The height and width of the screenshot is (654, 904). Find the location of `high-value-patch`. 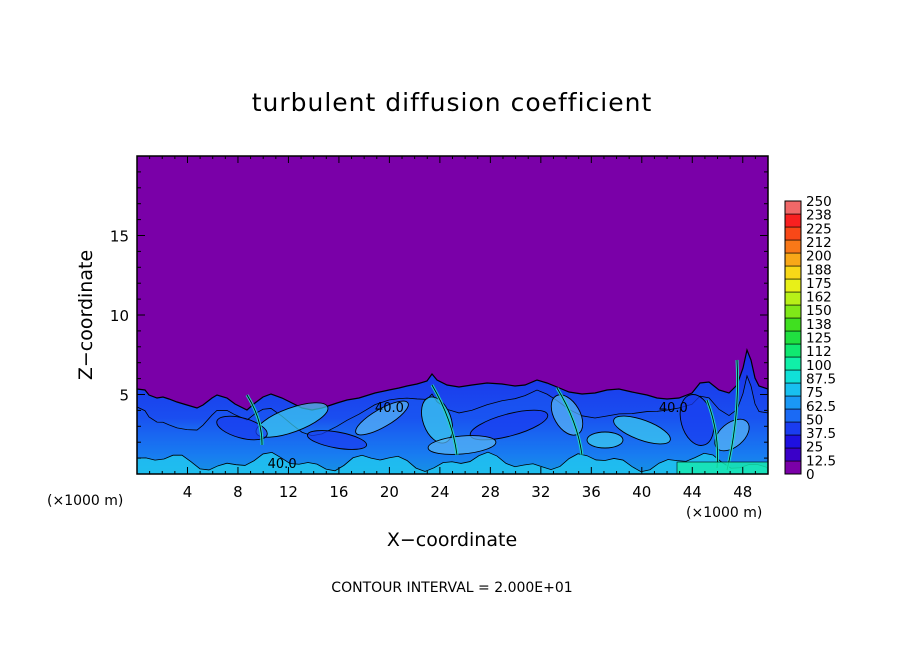

high-value-patch is located at coordinates (722, 467).